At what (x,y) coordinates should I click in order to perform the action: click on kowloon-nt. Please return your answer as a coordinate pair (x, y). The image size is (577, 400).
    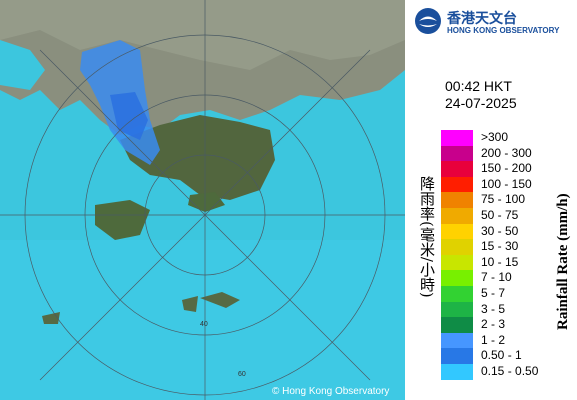
    Looking at the image, I should click on (197, 157).